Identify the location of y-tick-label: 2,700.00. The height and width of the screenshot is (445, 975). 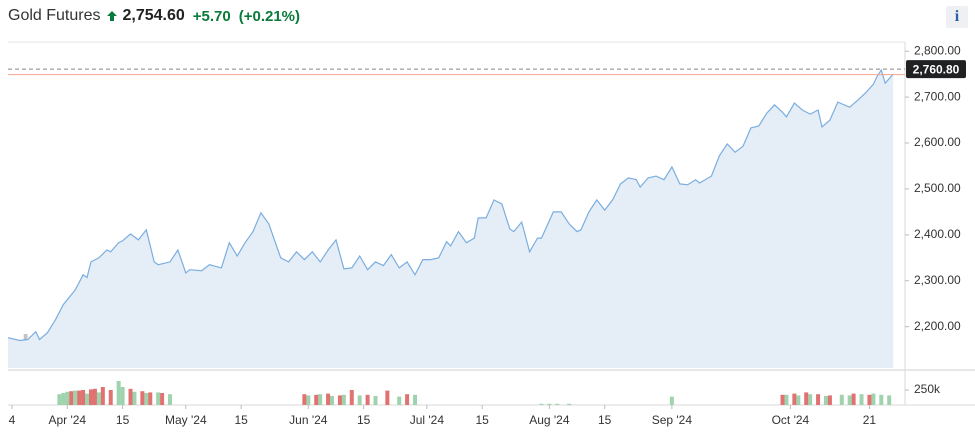
(937, 96).